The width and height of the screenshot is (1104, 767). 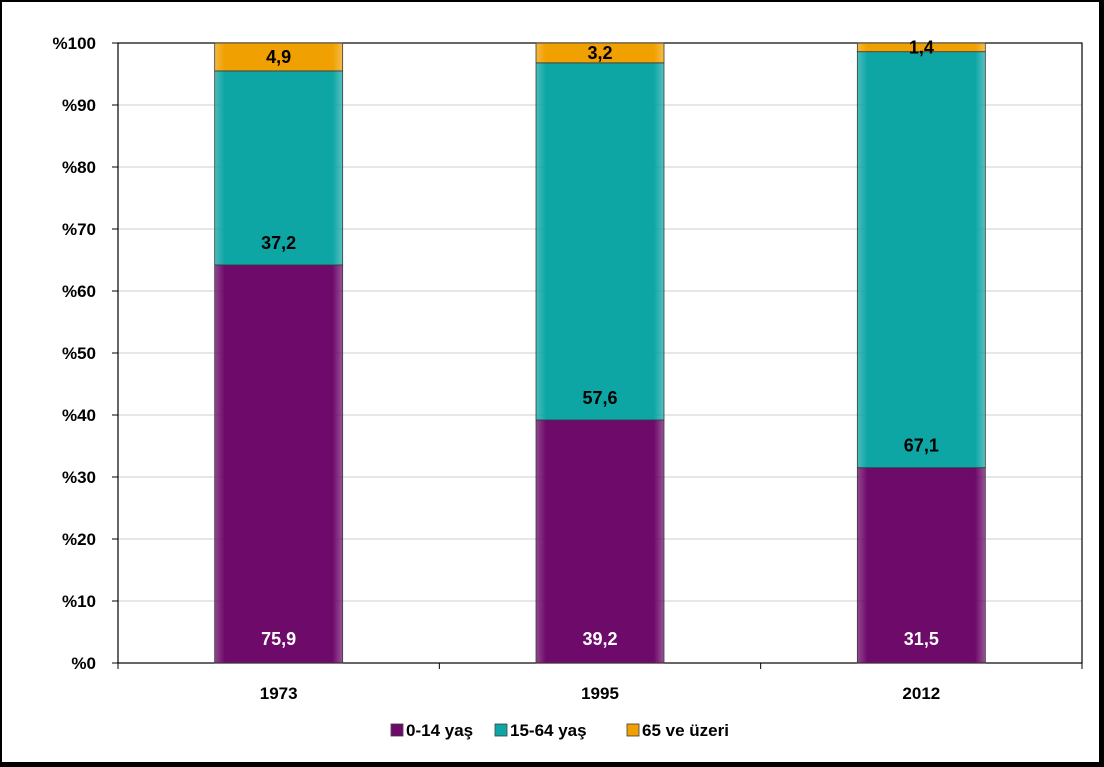 I want to click on y-tick-label: %40, so click(x=79, y=415).